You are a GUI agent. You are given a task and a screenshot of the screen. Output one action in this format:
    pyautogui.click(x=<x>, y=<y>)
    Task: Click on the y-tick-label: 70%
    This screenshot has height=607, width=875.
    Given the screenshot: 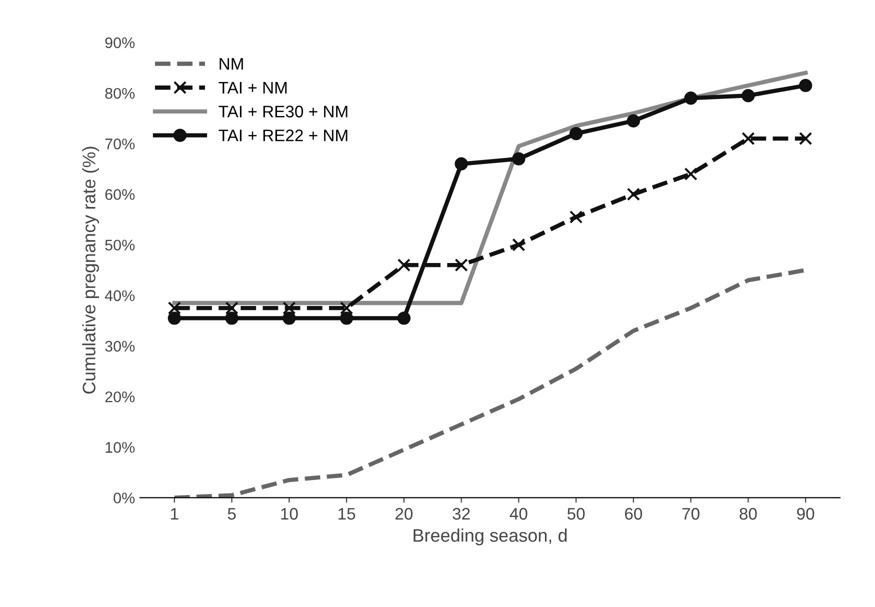 What is the action you would take?
    pyautogui.click(x=120, y=144)
    